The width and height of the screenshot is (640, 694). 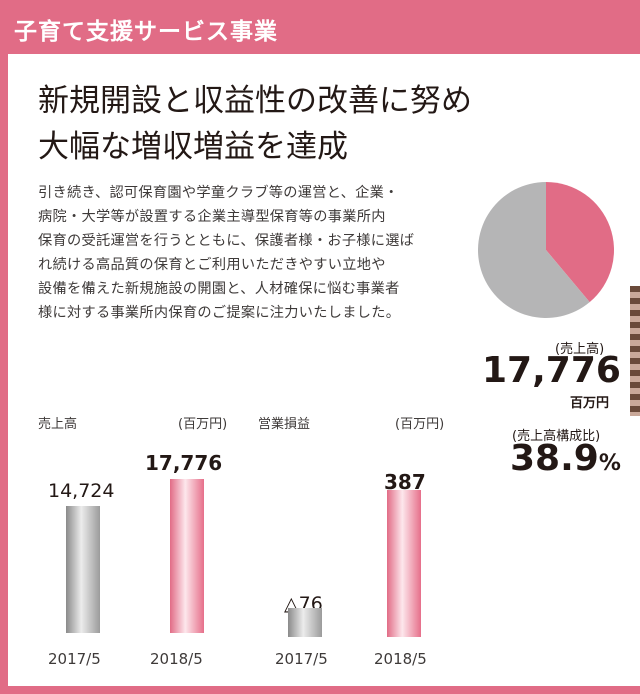 What do you see at coordinates (226, 241) in the screenshot?
I see `body-line: 保育の受託運営を行うとともに、保護者様・お子様に選ば` at bounding box center [226, 241].